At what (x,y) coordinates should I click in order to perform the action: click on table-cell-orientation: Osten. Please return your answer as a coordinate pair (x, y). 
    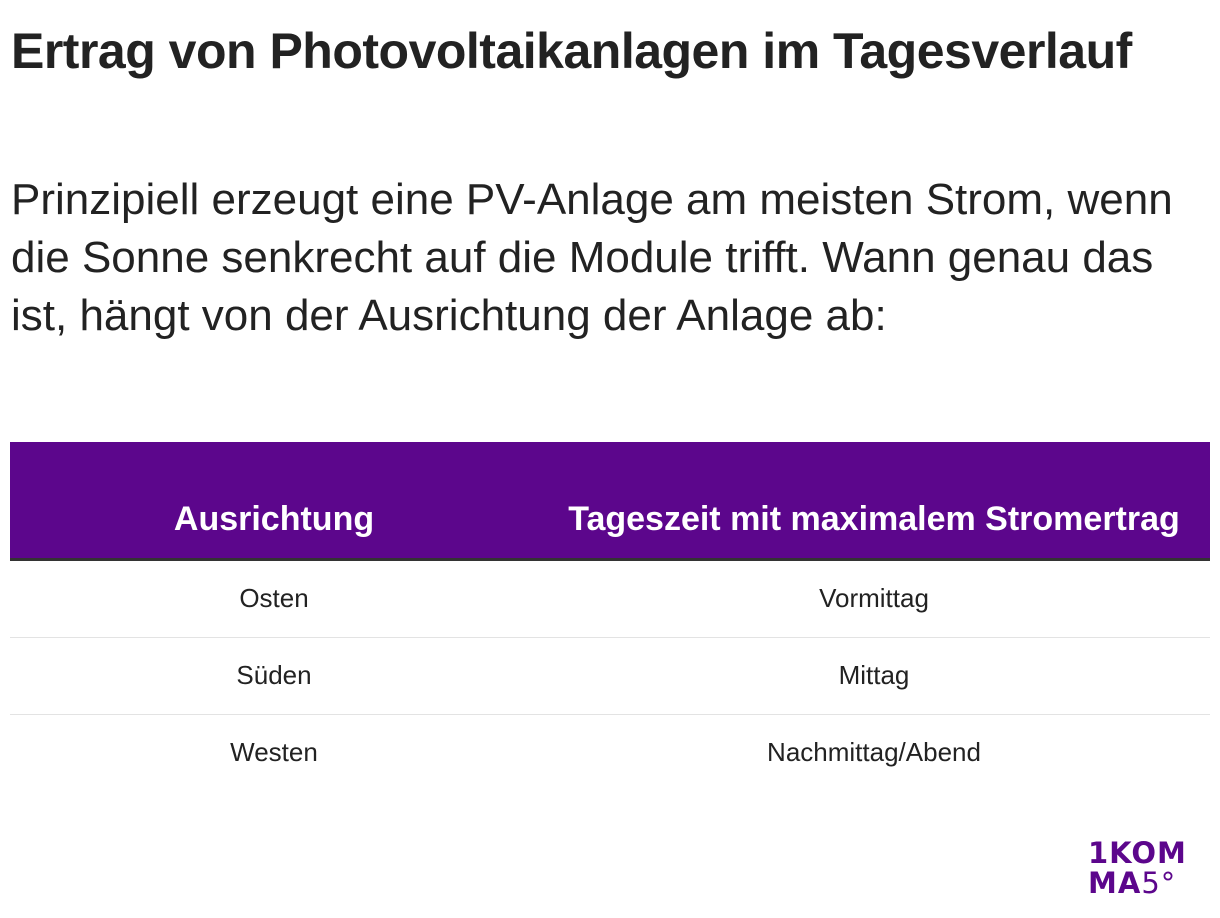
    Looking at the image, I should click on (274, 598).